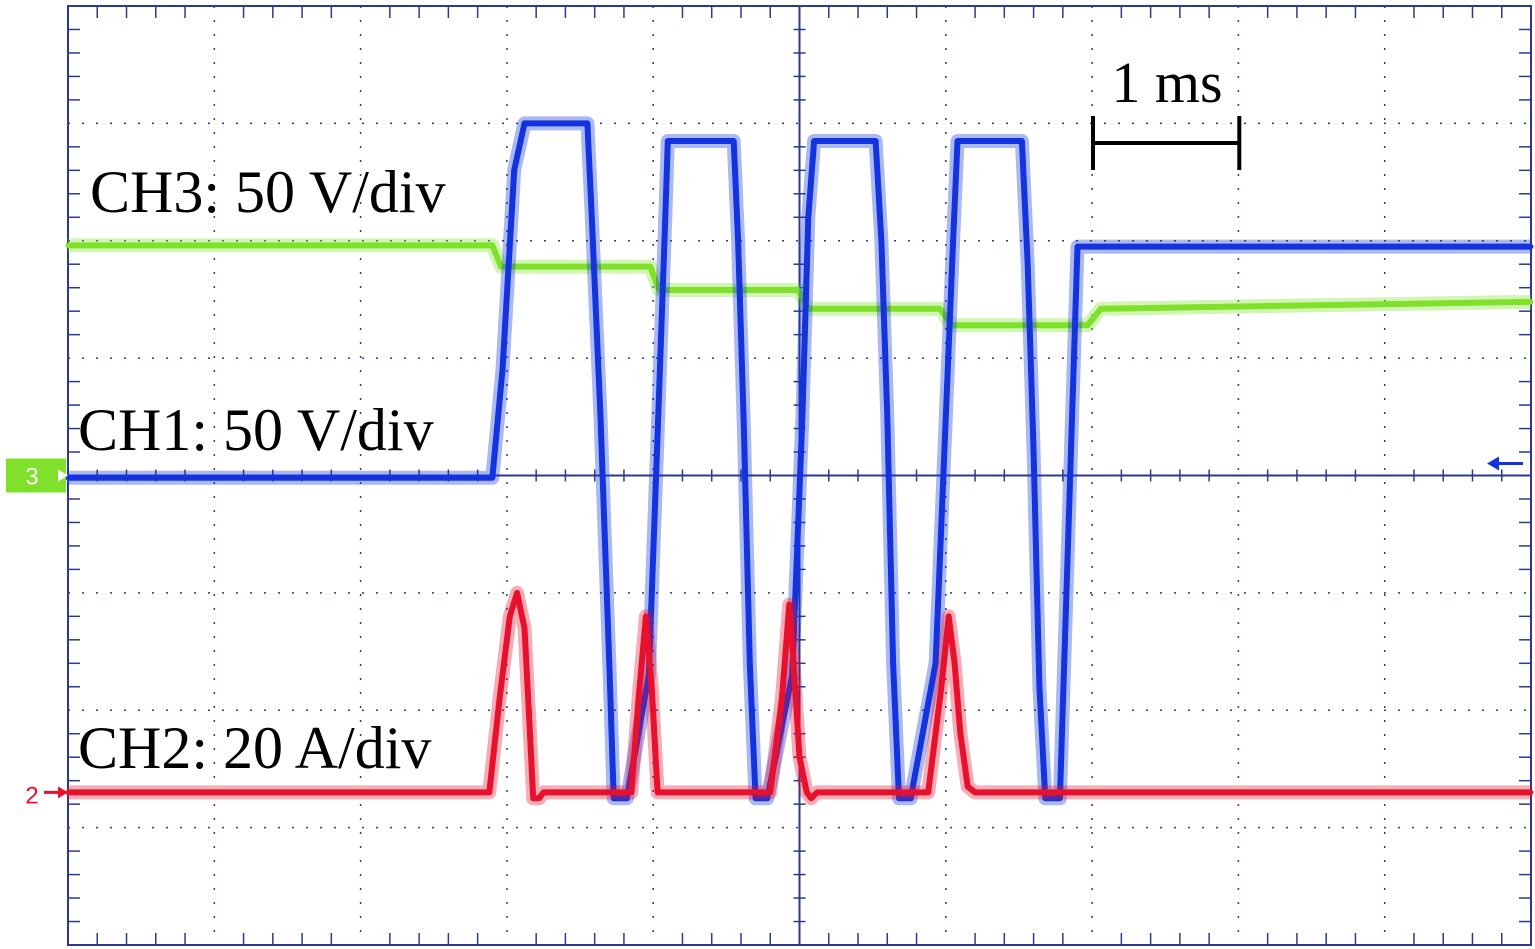 The image size is (1535, 949). I want to click on time-scale-bar: 1 ms, so click(1166, 110).